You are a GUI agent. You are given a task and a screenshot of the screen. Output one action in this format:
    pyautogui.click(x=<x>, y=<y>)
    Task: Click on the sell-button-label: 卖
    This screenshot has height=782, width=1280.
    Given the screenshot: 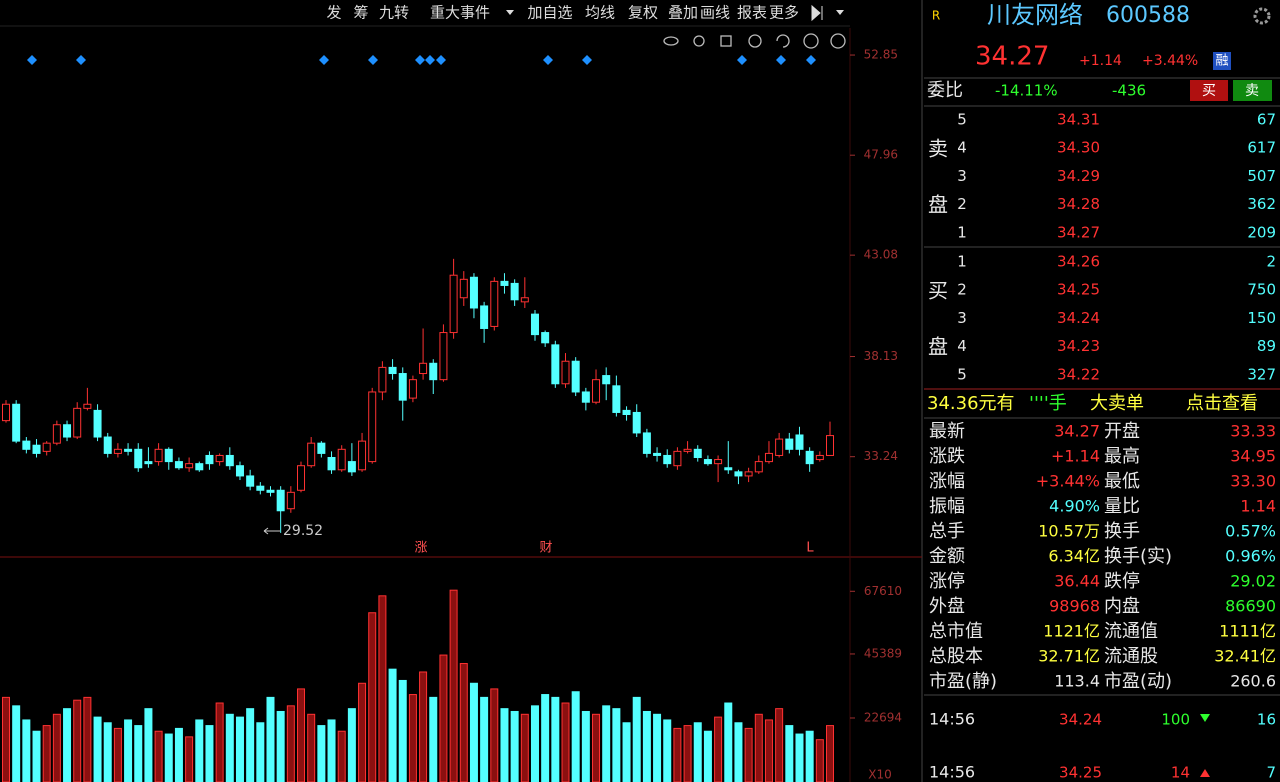 What is the action you would take?
    pyautogui.click(x=1252, y=91)
    